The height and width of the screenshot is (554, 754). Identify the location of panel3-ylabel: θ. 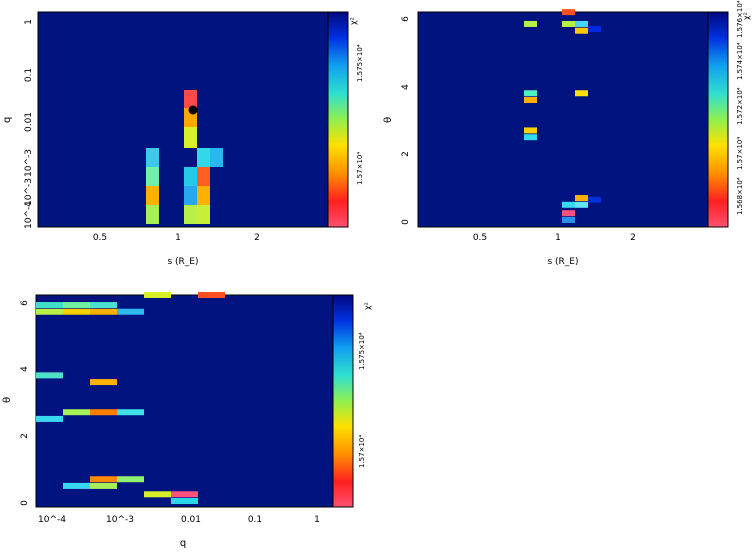
(7, 400).